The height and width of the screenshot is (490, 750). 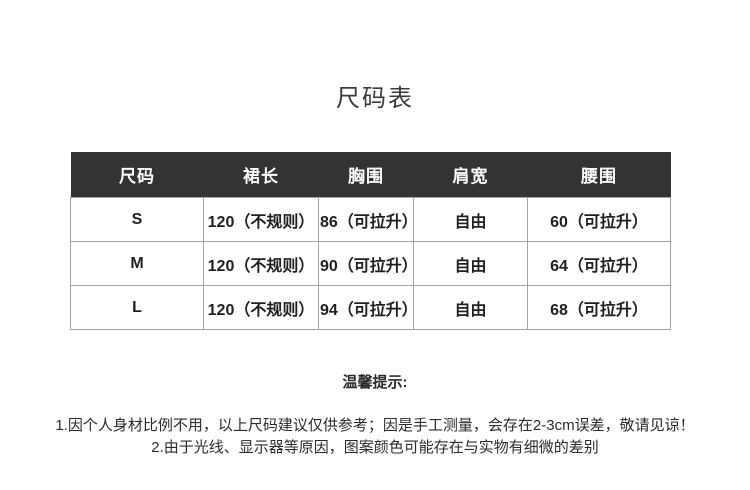 I want to click on col-header-bust: 胸围, so click(x=366, y=175).